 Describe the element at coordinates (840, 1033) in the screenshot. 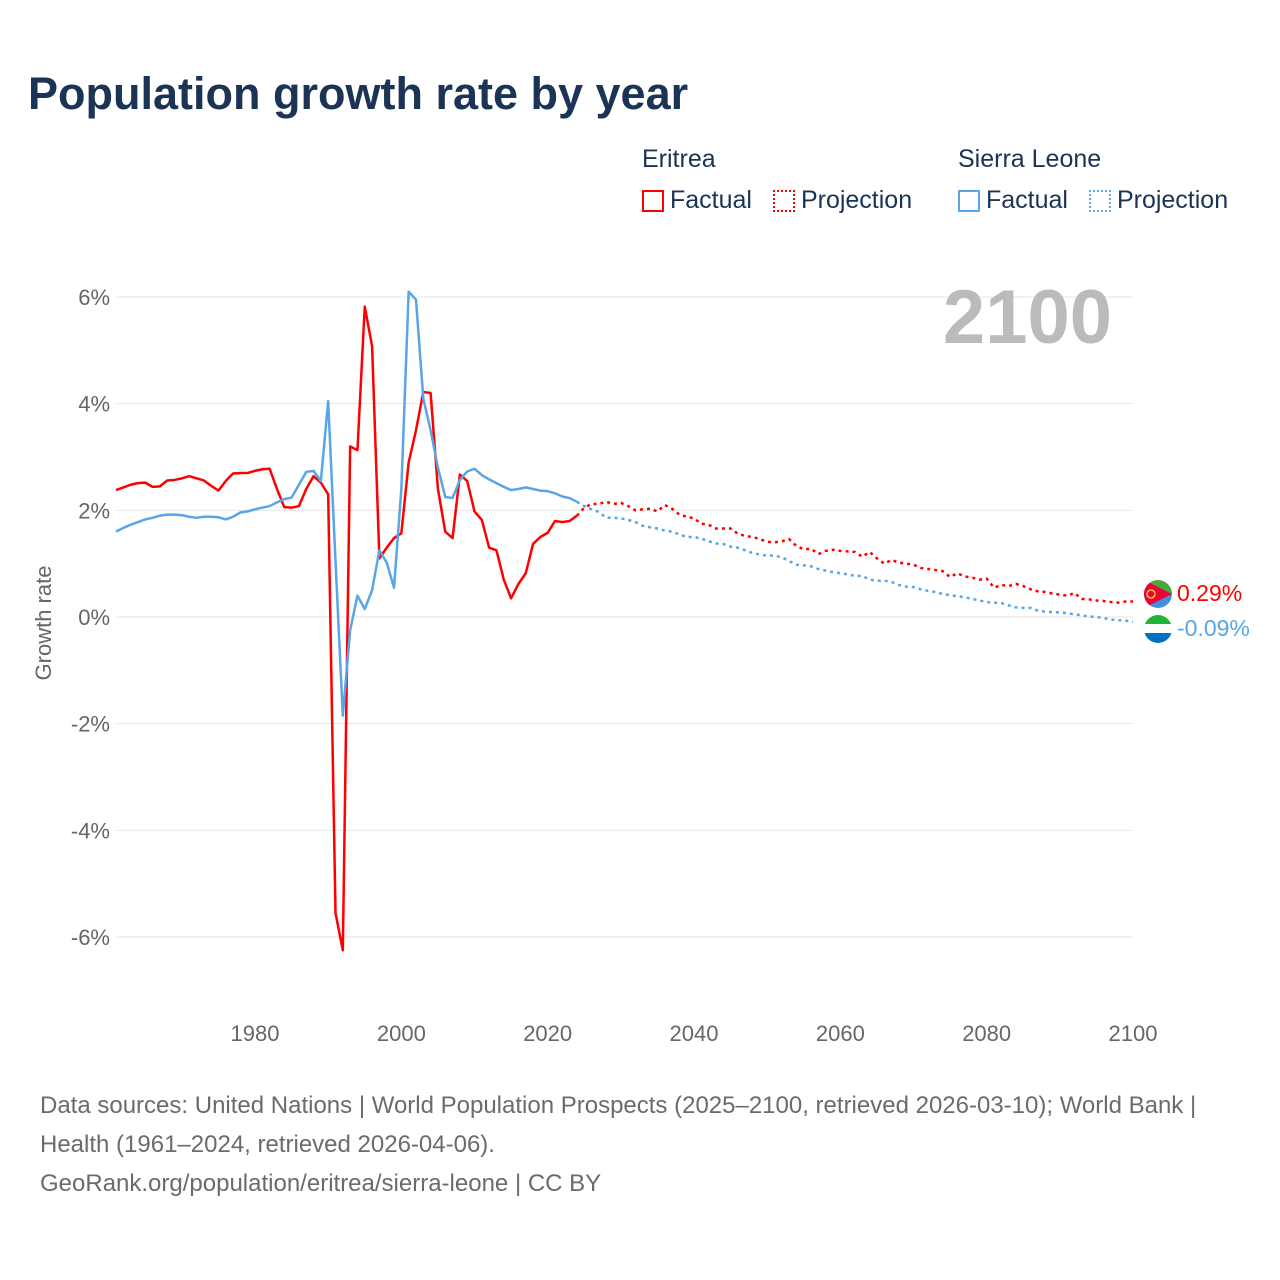

I see `x-tick-label: 2060` at that location.